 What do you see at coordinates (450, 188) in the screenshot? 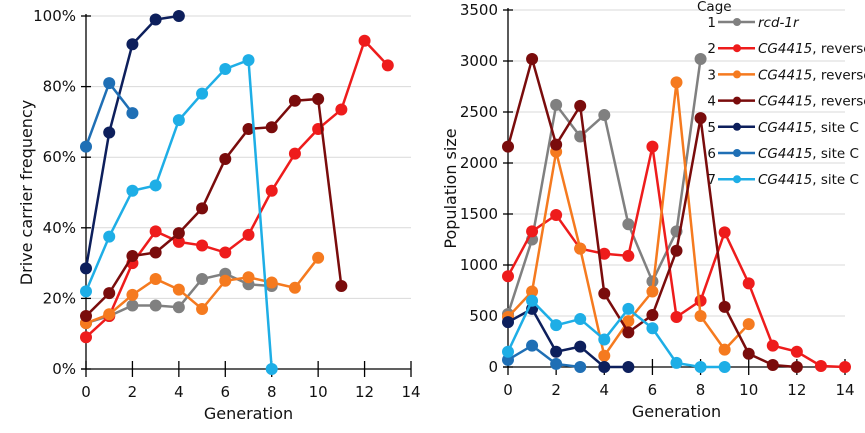
I see `right-y-axis-label: Population size` at bounding box center [450, 188].